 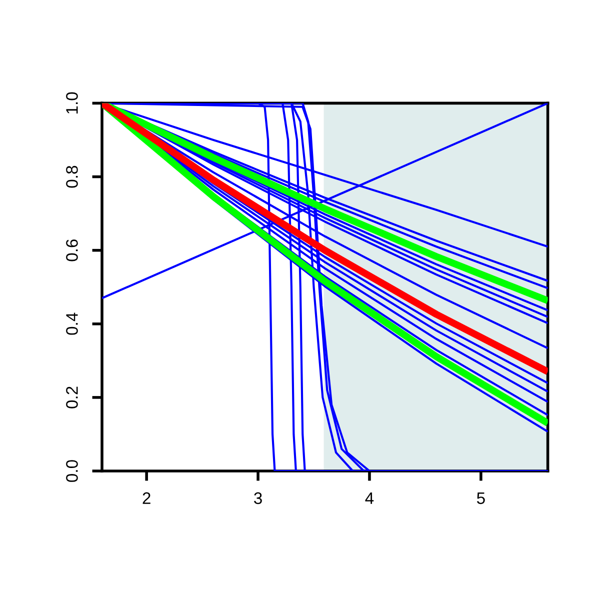 What do you see at coordinates (72, 471) in the screenshot?
I see `y-tick-label: 0.0` at bounding box center [72, 471].